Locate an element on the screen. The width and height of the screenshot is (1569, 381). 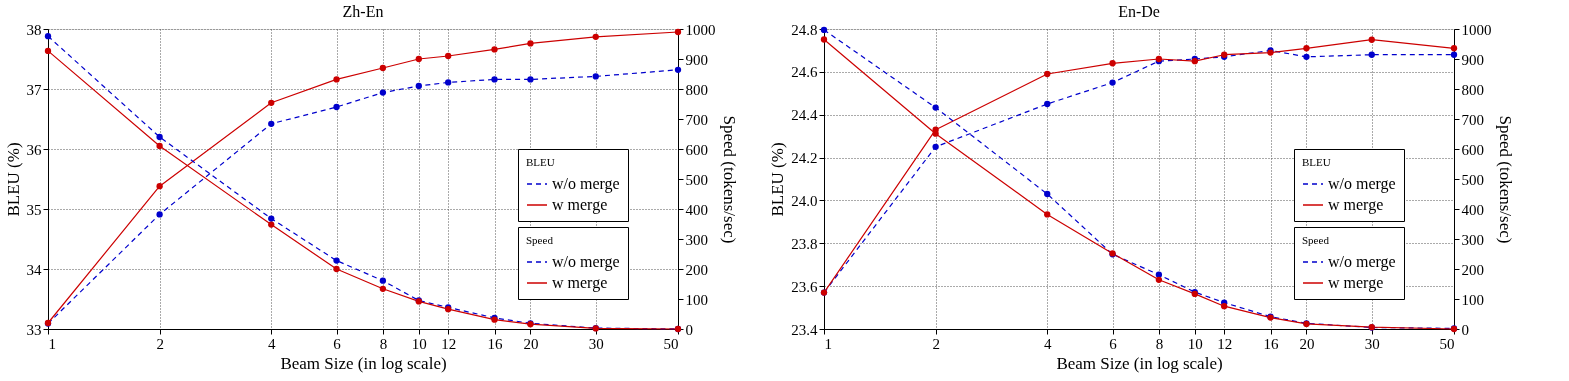
y-tick-label: 24.6 is located at coordinates (804, 72).